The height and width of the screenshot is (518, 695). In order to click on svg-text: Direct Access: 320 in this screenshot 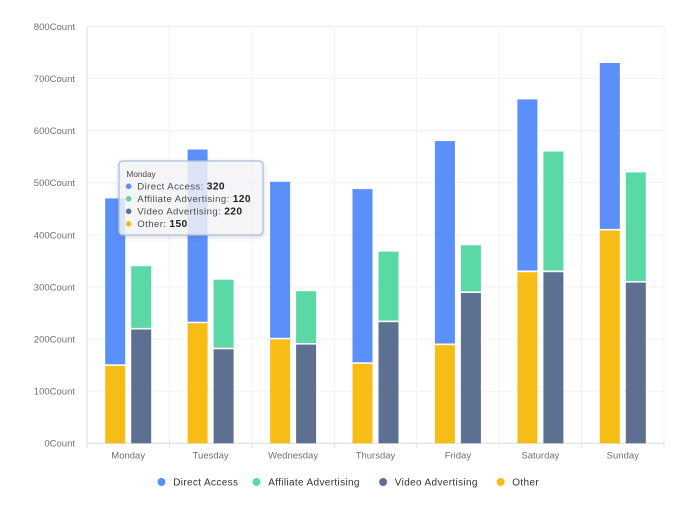, I will do `click(181, 187)`.